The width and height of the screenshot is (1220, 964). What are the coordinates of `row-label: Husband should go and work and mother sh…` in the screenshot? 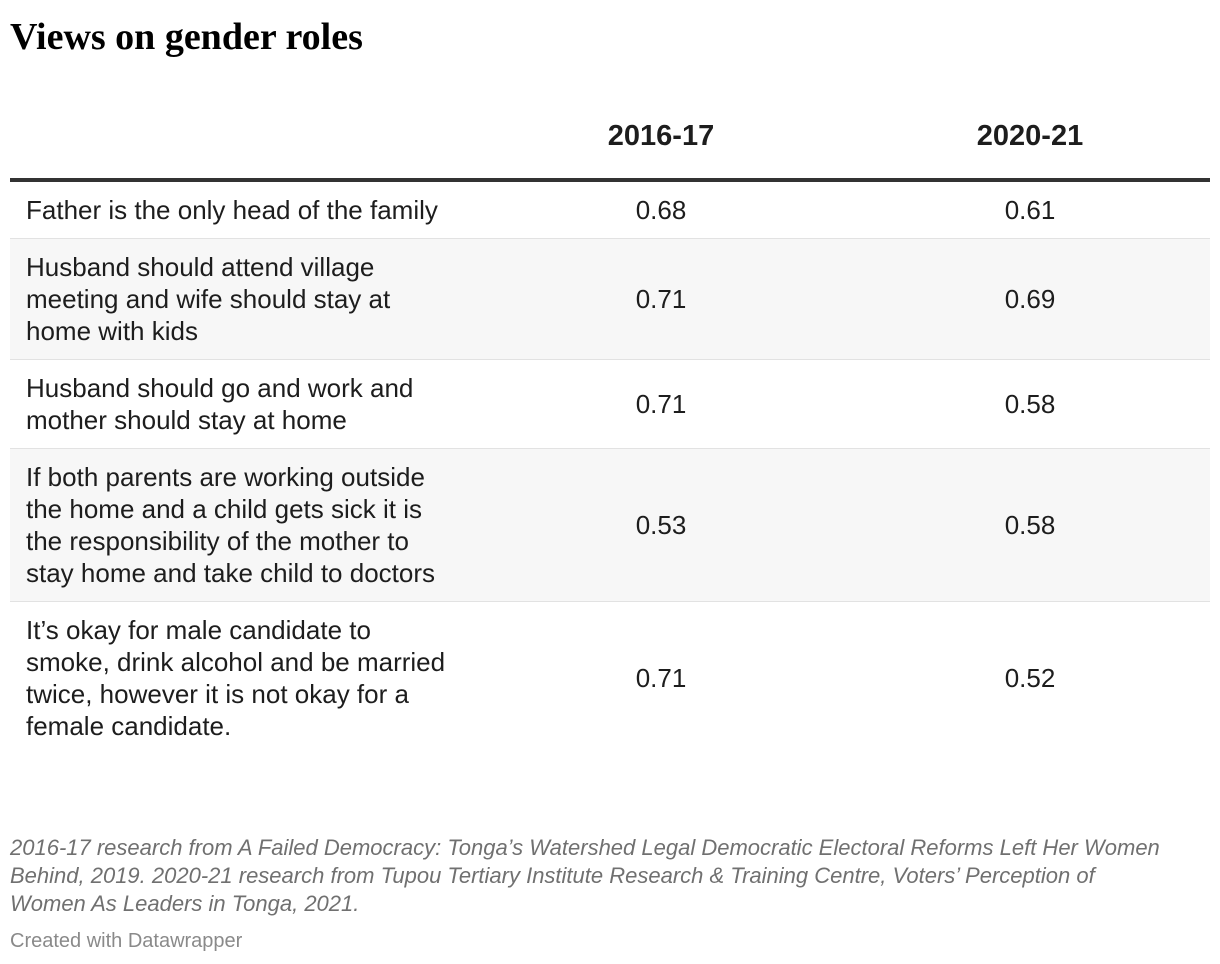 It's located at (241, 404).